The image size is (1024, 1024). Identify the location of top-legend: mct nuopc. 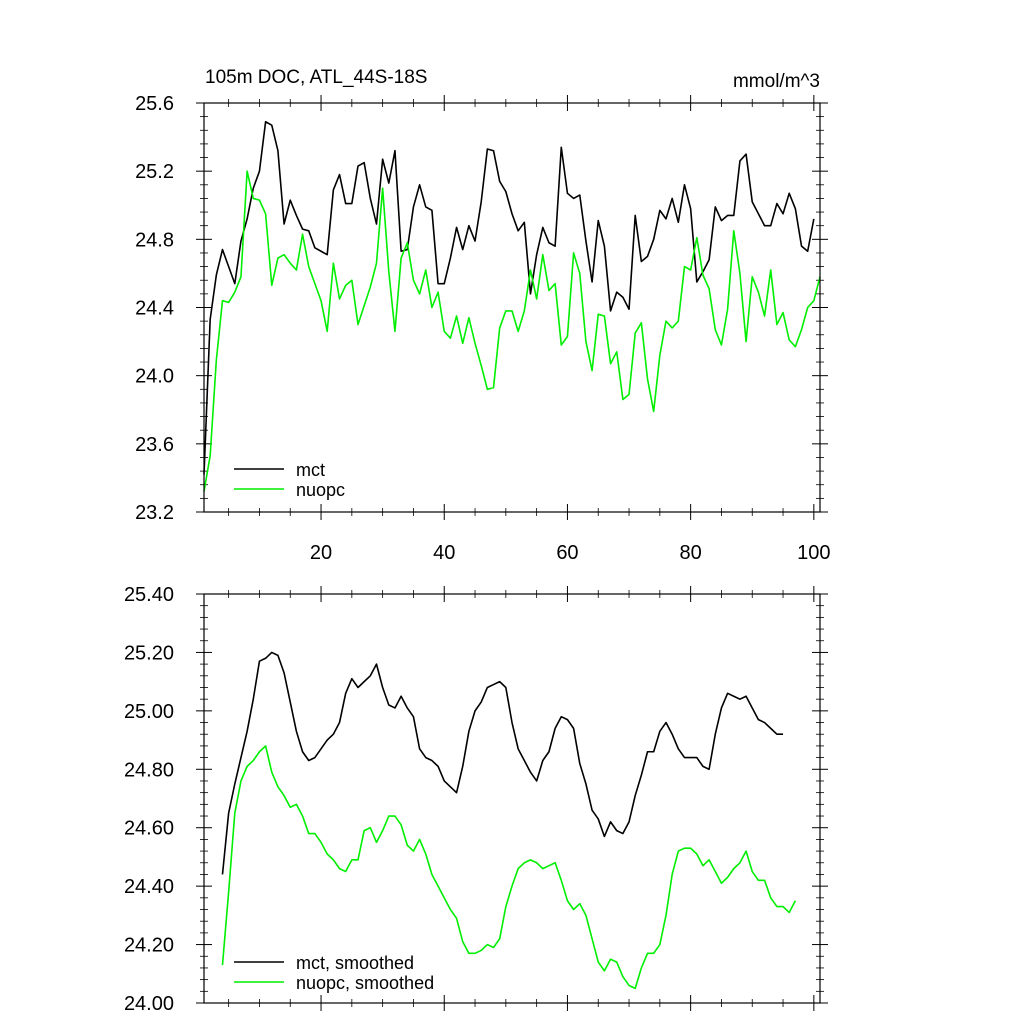
(289, 480).